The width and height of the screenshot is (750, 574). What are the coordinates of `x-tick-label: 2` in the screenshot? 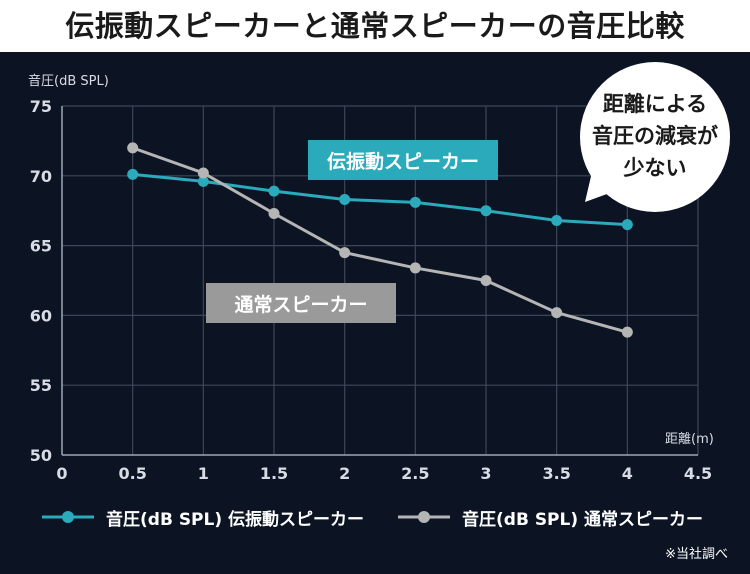 It's located at (344, 473).